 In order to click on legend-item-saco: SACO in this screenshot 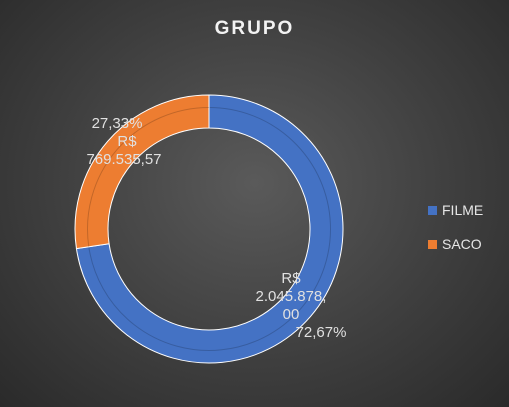, I will do `click(455, 244)`.